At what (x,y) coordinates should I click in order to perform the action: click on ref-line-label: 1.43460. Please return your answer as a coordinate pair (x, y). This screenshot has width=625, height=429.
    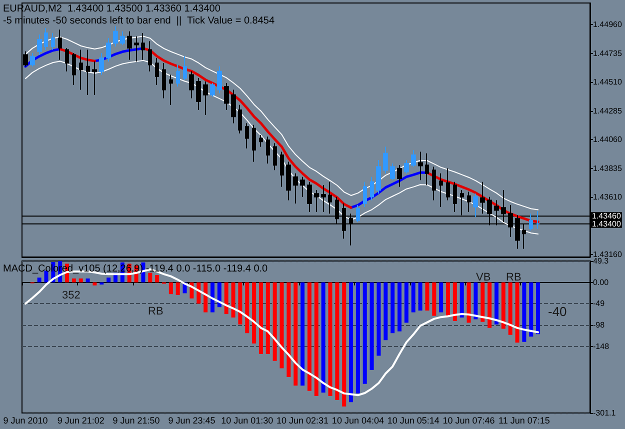
    Looking at the image, I should click on (607, 216).